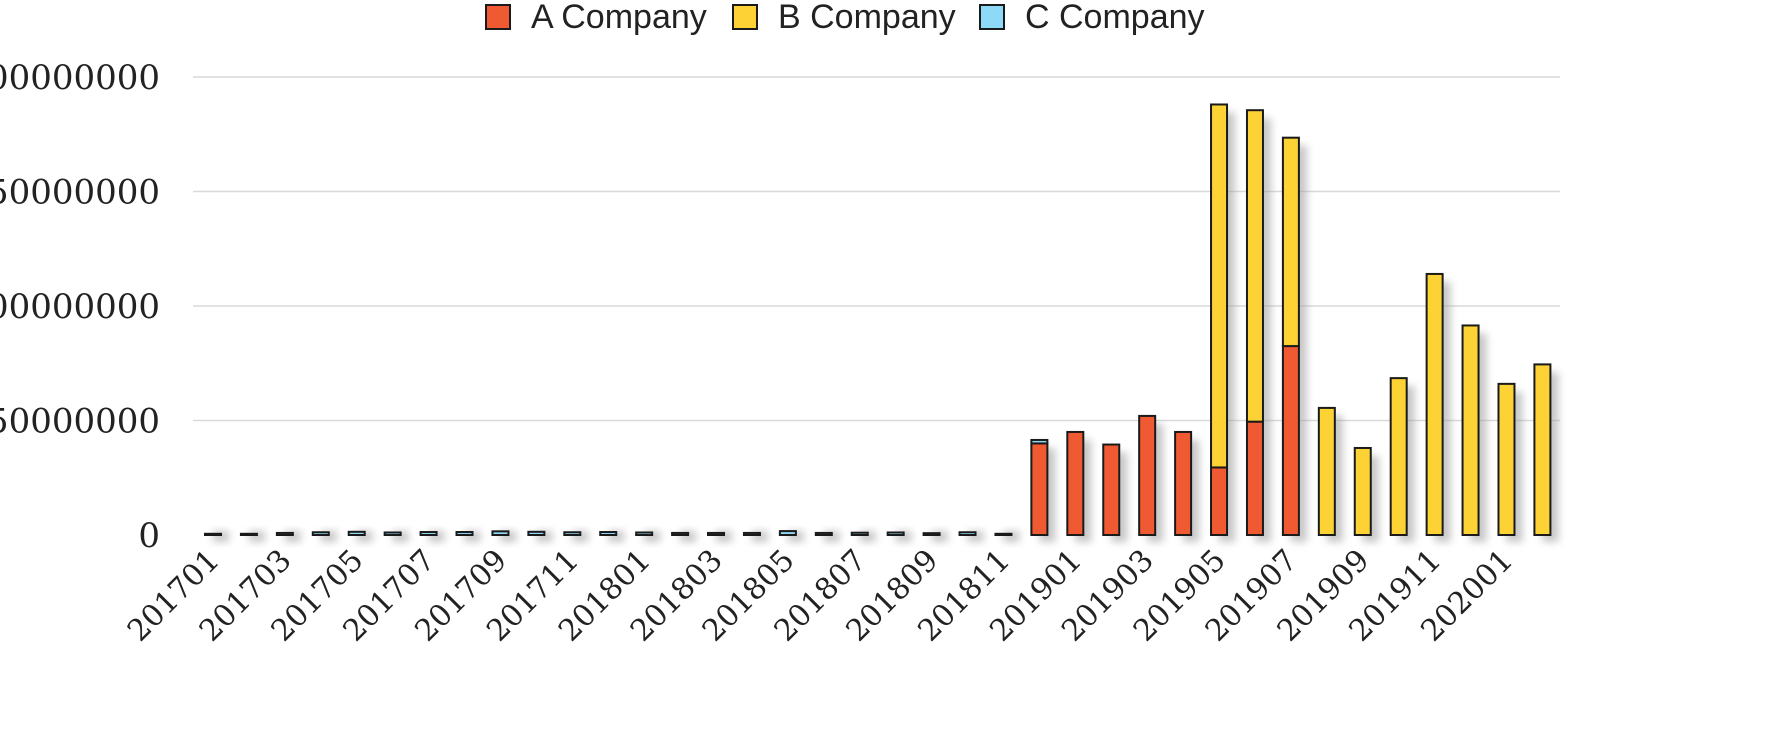 The height and width of the screenshot is (743, 1766). I want to click on legend-label: C Company, so click(1115, 18).